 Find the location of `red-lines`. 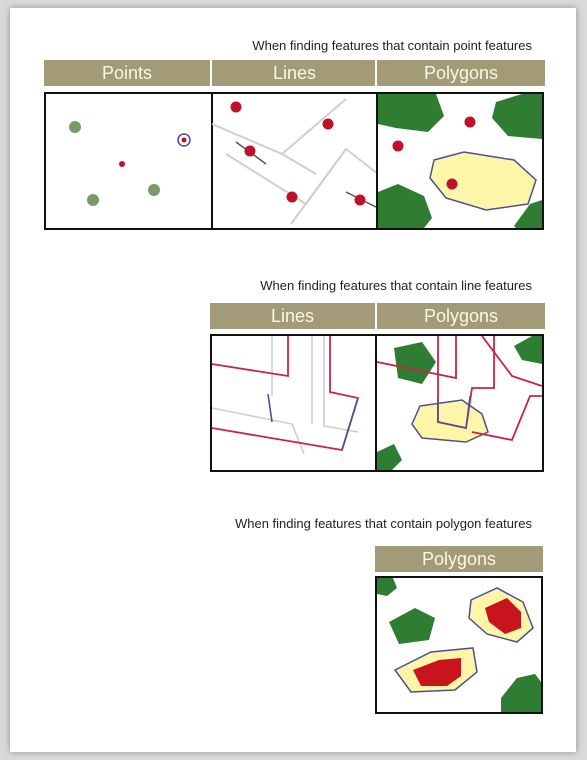

red-lines is located at coordinates (286, 394).